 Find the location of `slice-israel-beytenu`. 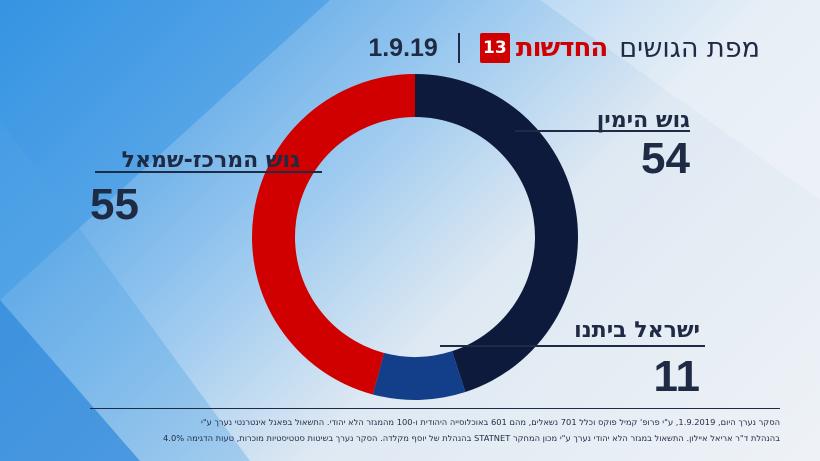

slice-israel-beytenu is located at coordinates (419, 375).